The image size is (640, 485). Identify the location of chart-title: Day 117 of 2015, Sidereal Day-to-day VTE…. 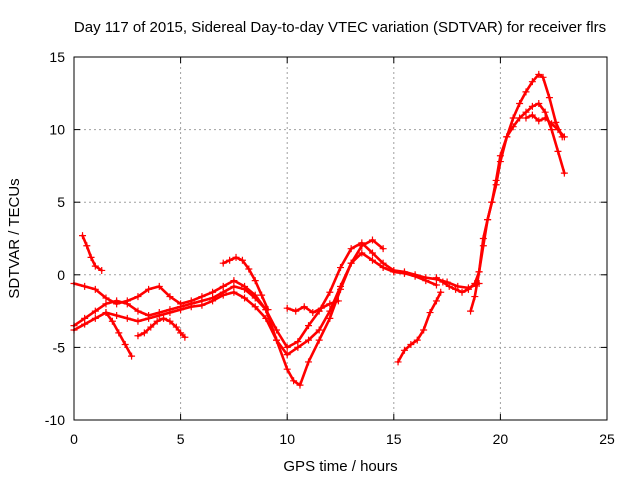
(340, 27).